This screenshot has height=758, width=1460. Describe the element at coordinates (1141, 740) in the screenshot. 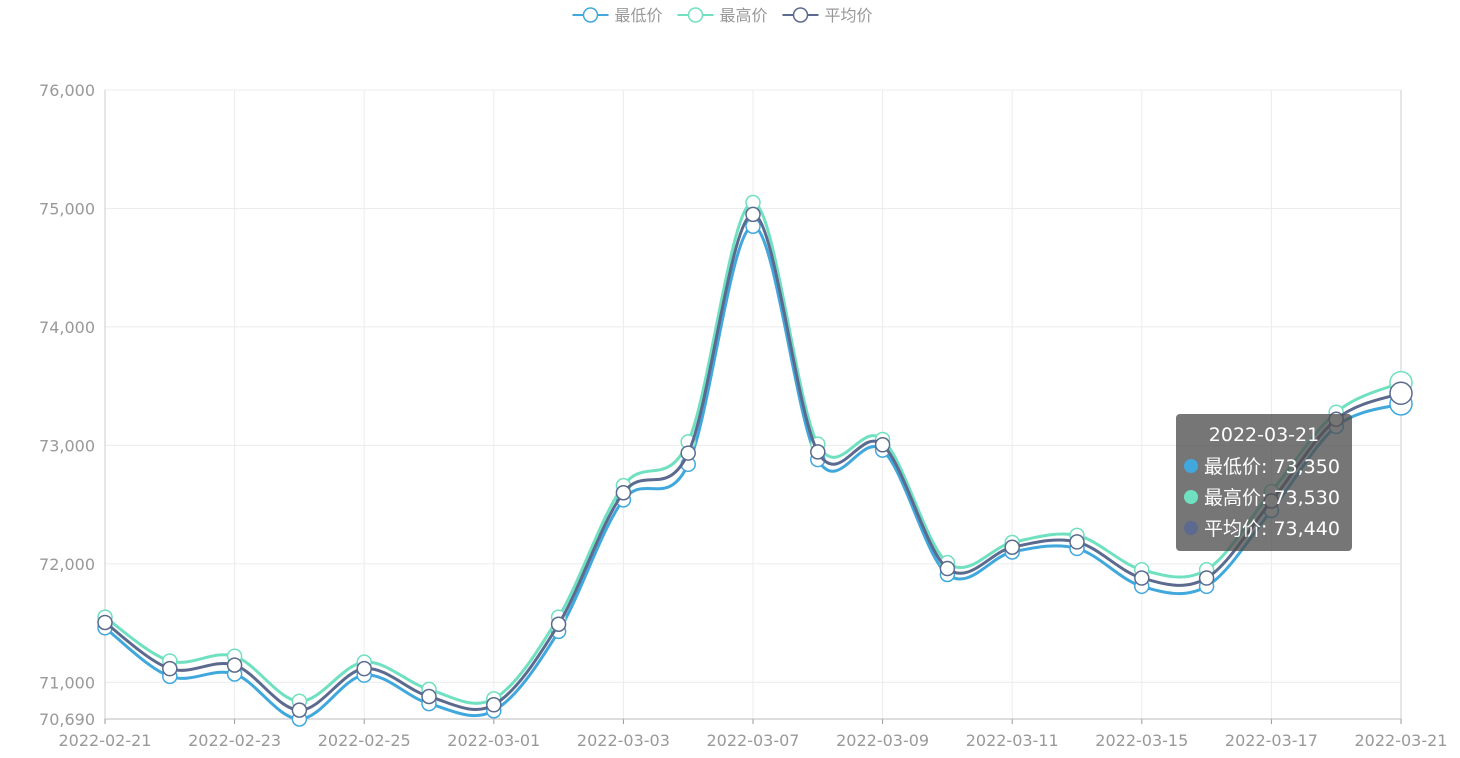

I see `x-tick-label: 2022-03-15` at that location.